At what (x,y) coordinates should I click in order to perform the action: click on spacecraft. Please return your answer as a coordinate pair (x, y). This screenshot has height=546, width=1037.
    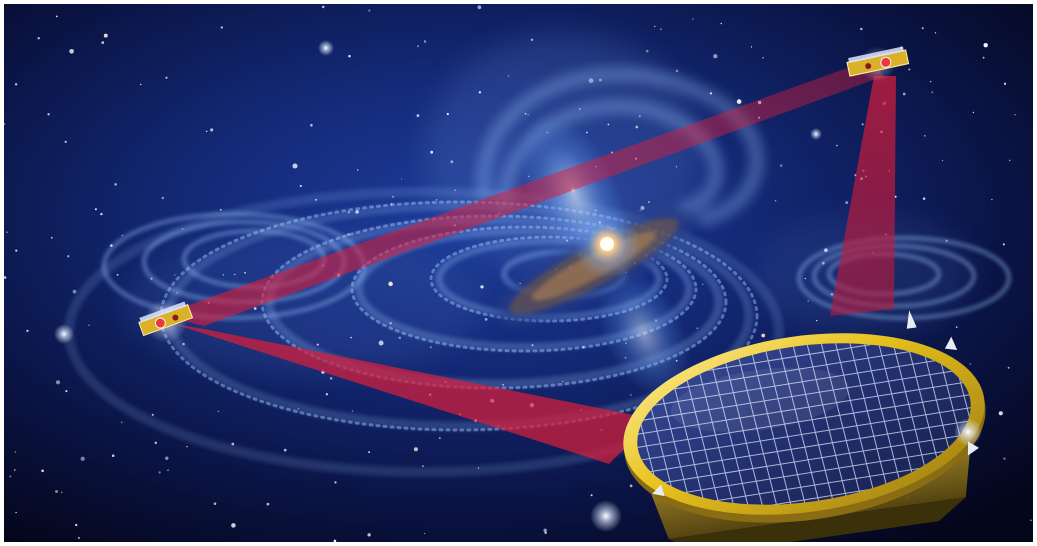
    Looking at the image, I should click on (166, 321).